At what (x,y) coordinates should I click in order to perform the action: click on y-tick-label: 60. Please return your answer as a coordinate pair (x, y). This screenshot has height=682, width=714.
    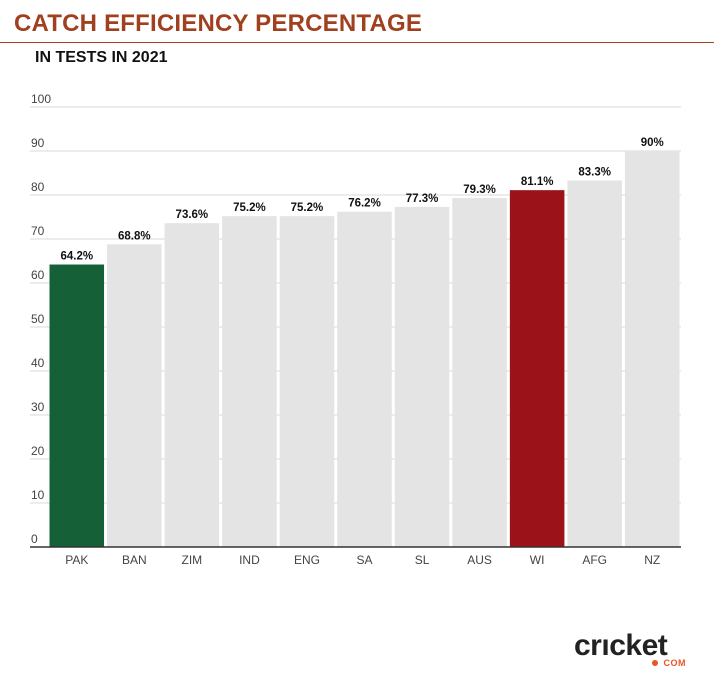
    Looking at the image, I should click on (38, 275).